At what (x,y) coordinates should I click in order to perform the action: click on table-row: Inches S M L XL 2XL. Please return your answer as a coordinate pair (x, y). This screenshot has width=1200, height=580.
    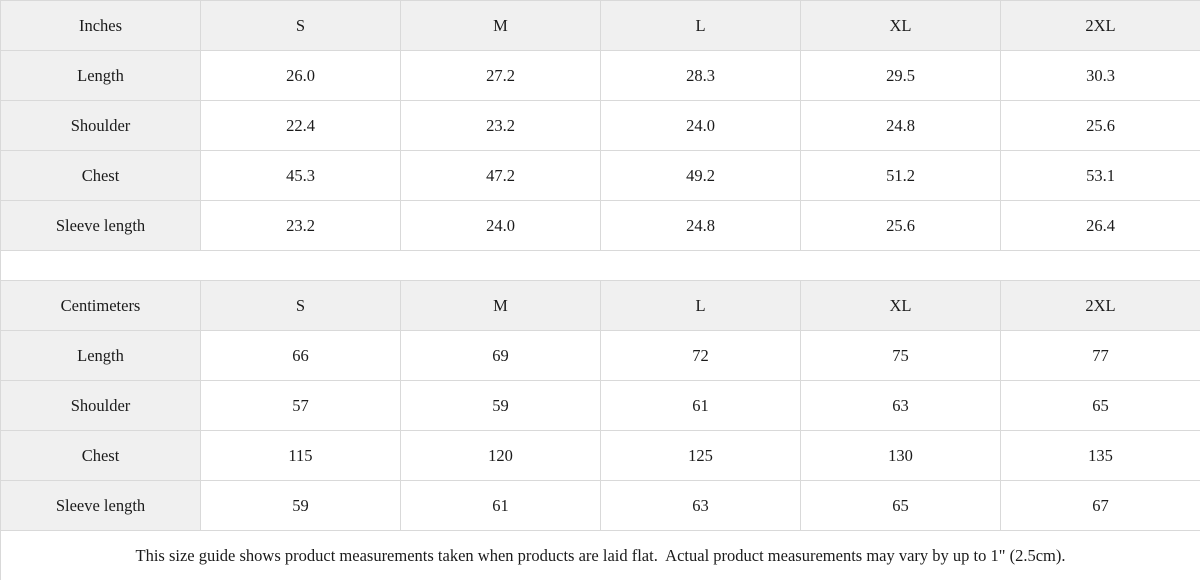
    Looking at the image, I should click on (600, 25).